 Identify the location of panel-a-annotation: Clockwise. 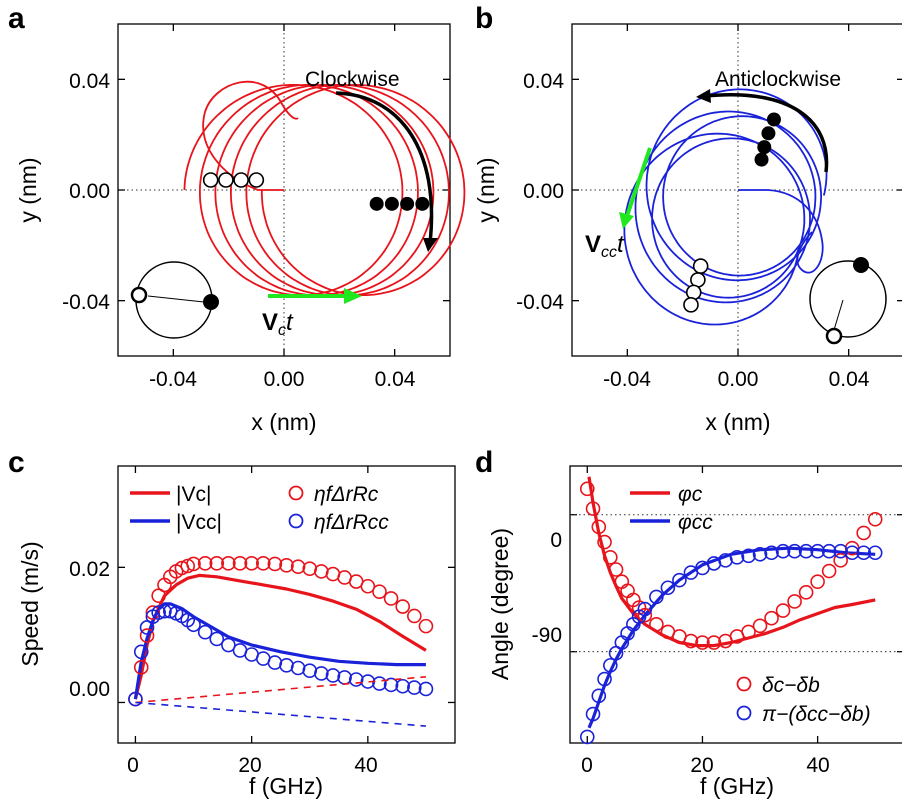
(352, 79).